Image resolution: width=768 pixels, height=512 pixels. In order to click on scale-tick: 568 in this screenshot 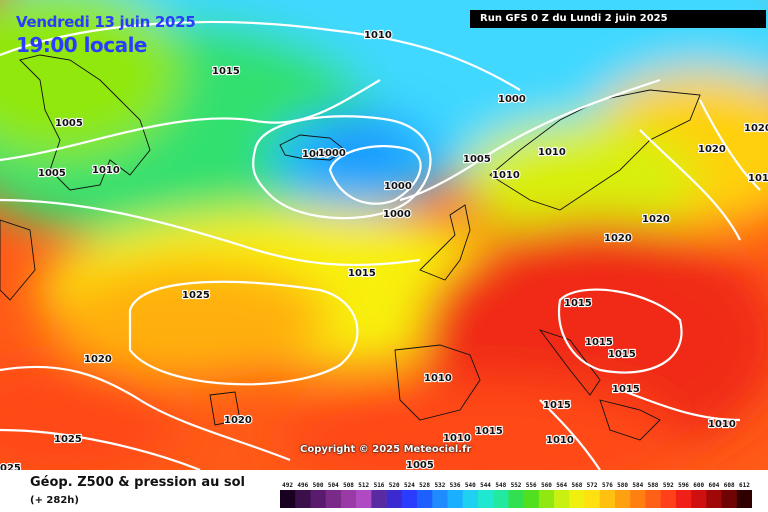, I will do `click(576, 485)`.